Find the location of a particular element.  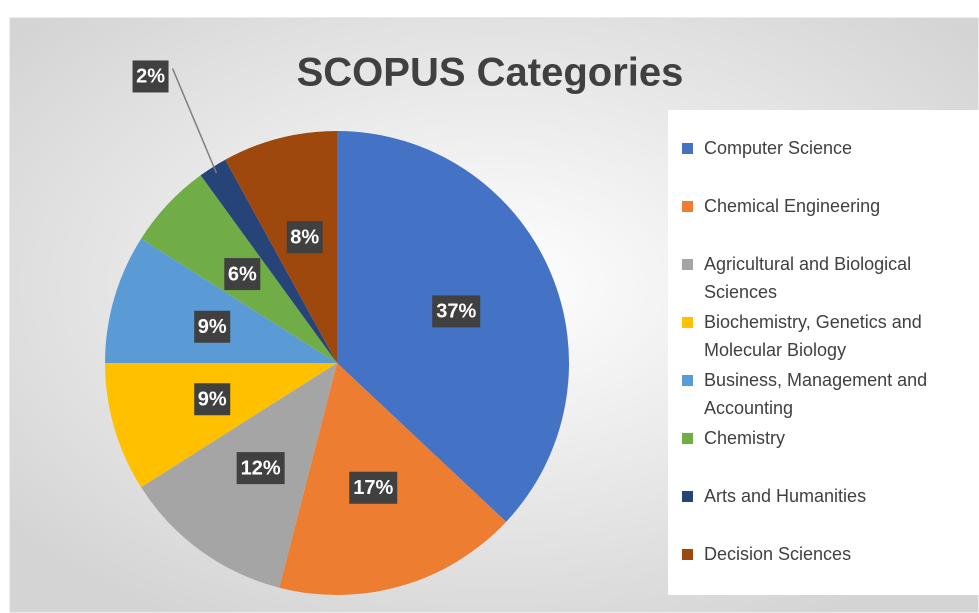

legend-label: Chemical Engineering is located at coordinates (792, 206).